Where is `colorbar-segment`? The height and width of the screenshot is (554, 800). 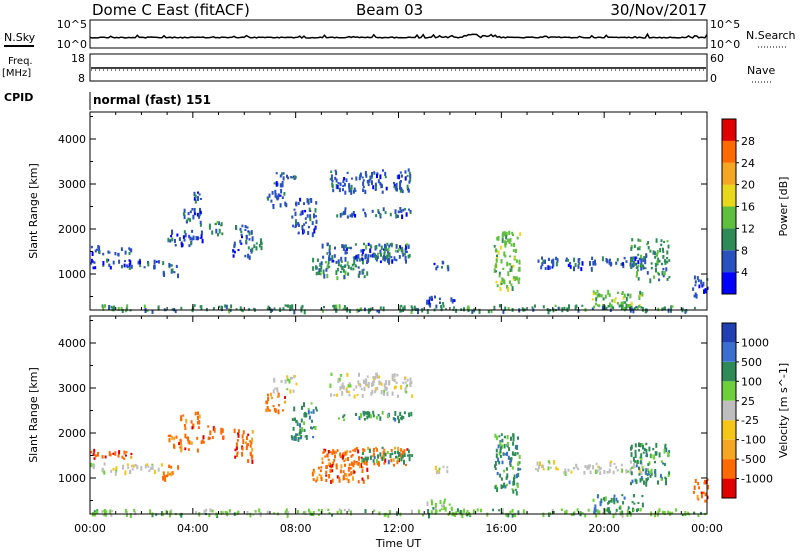
colorbar-segment is located at coordinates (729, 371).